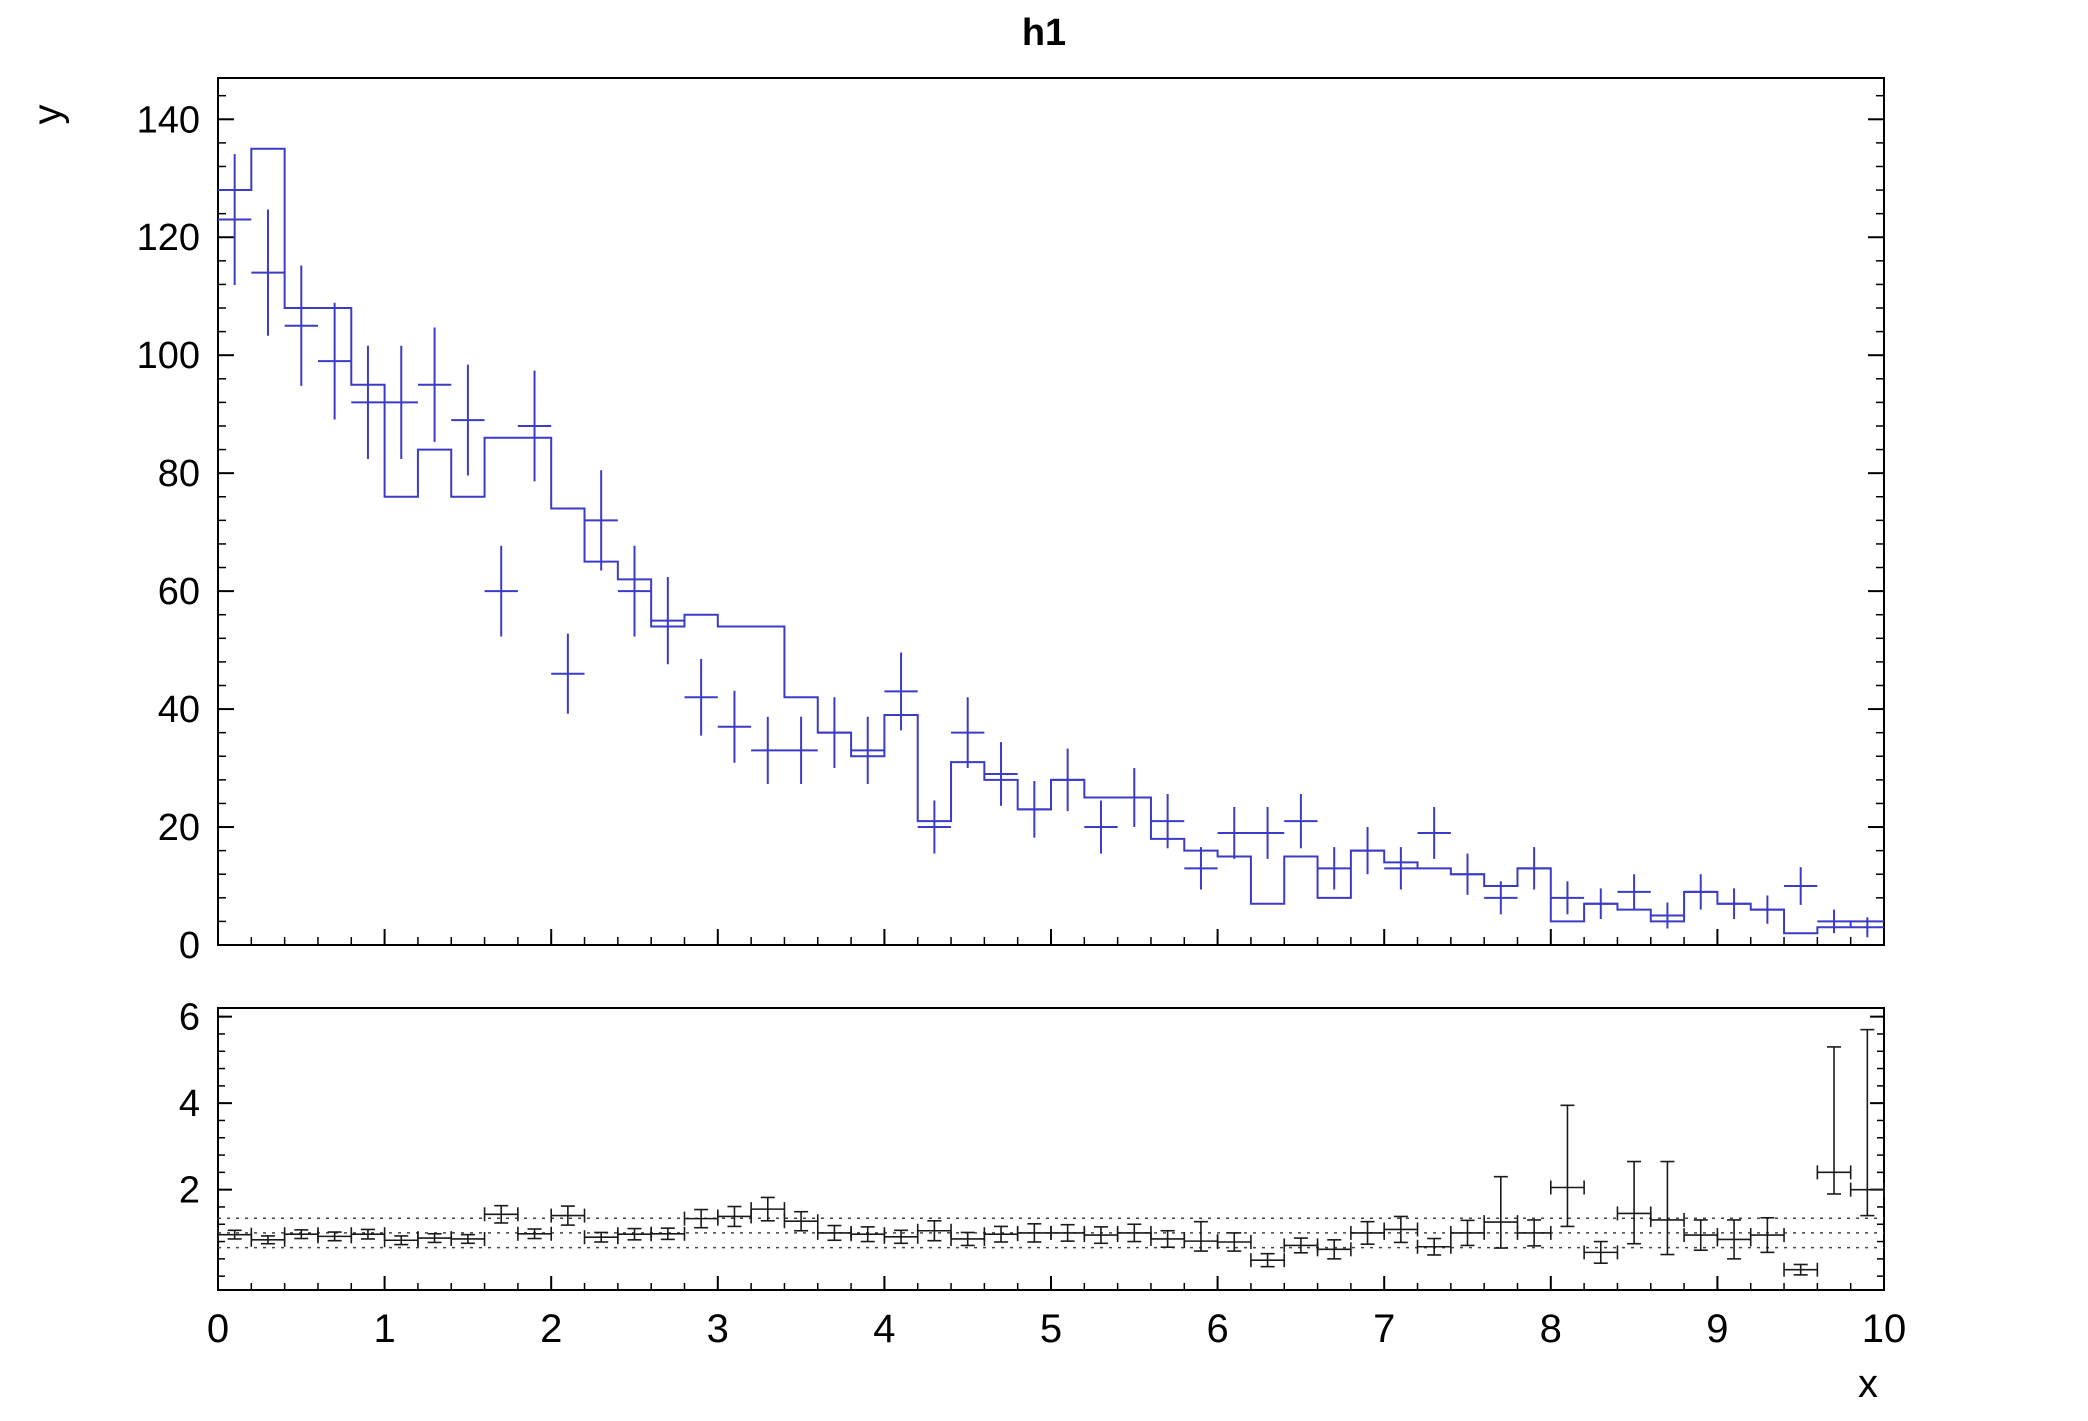 The height and width of the screenshot is (1421, 2088). I want to click on svg-text: 5, so click(1051, 1329).